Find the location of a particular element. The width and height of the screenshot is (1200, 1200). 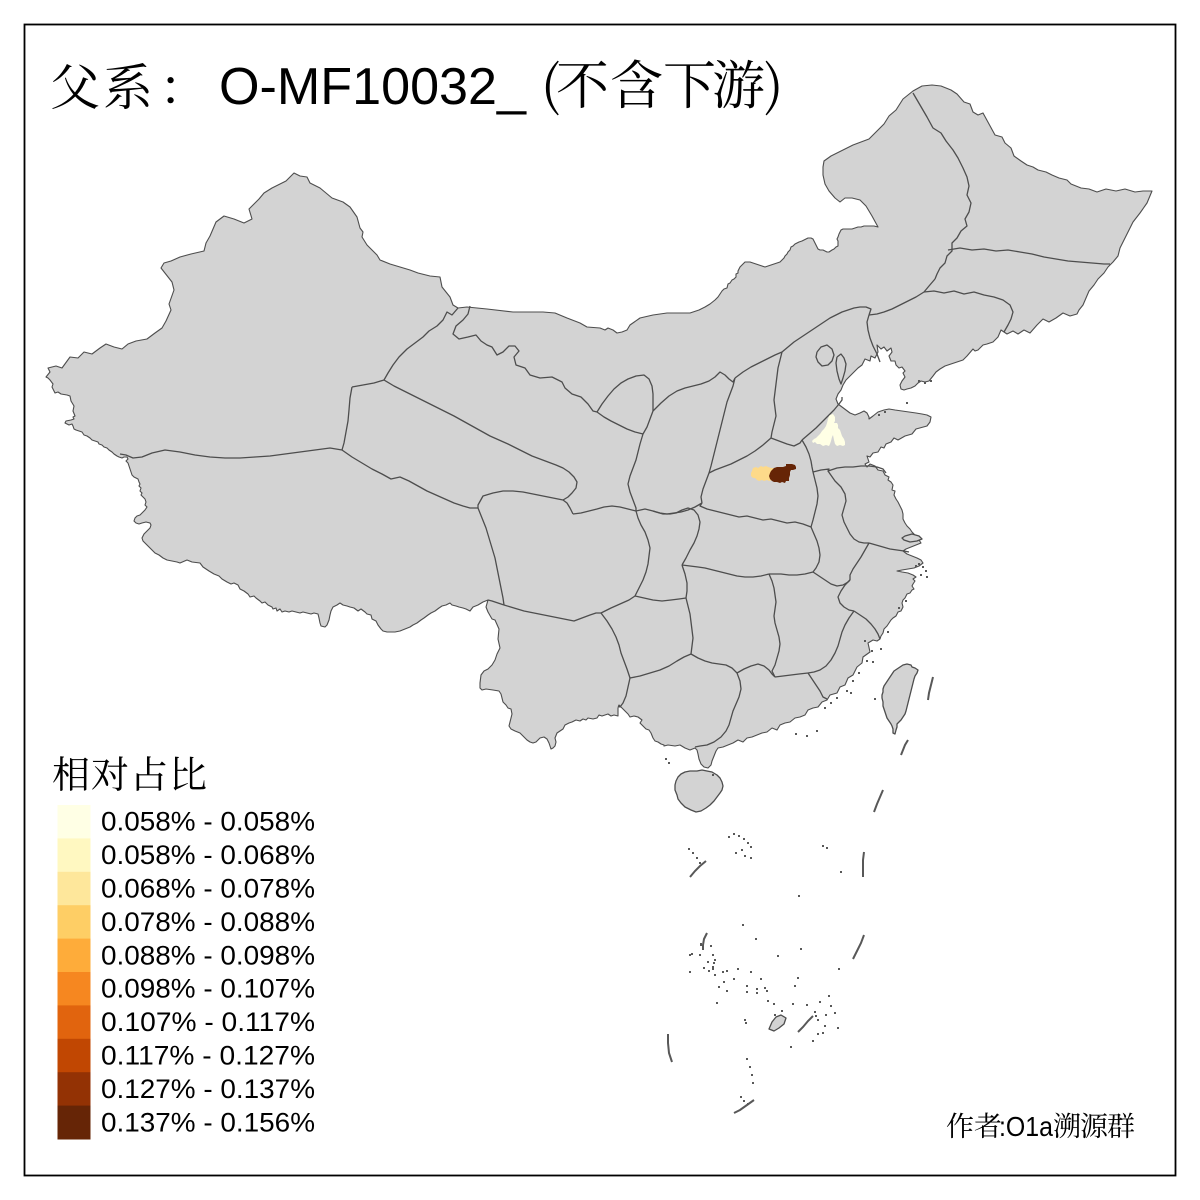

svg-text: 0.137% - 0.156% is located at coordinates (208, 1122).